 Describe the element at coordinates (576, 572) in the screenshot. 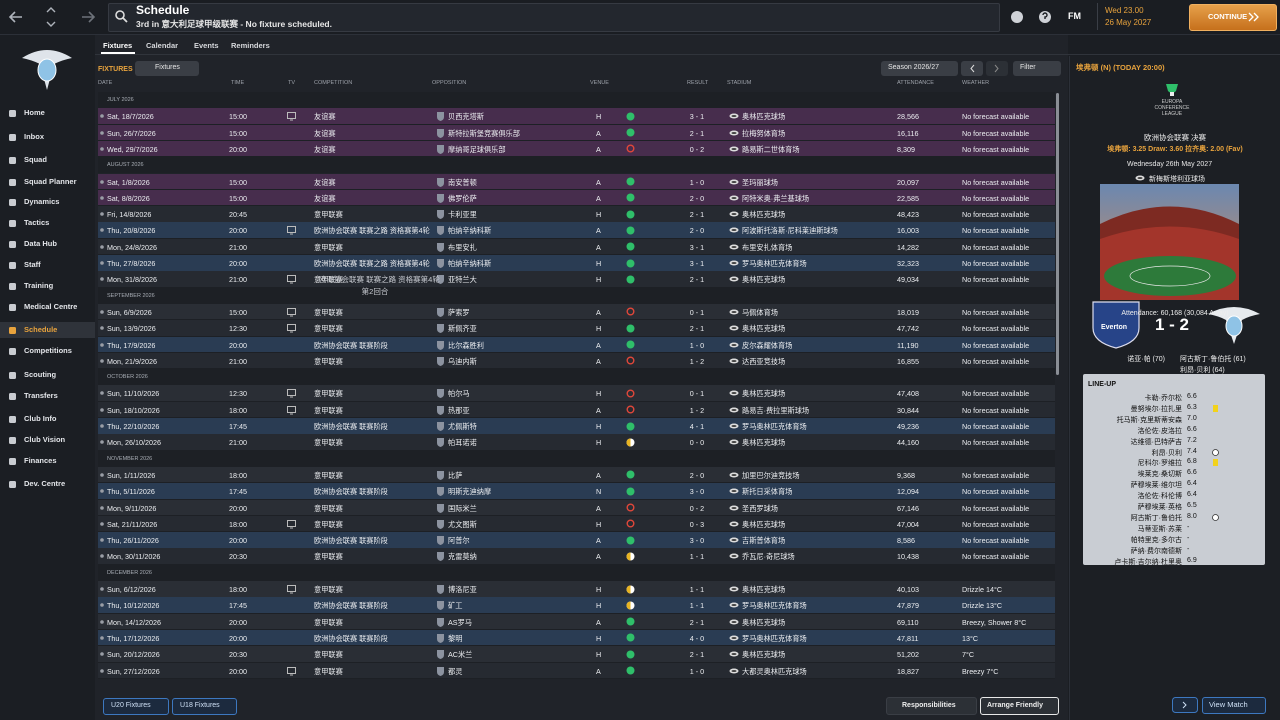

I see `month-header` at that location.